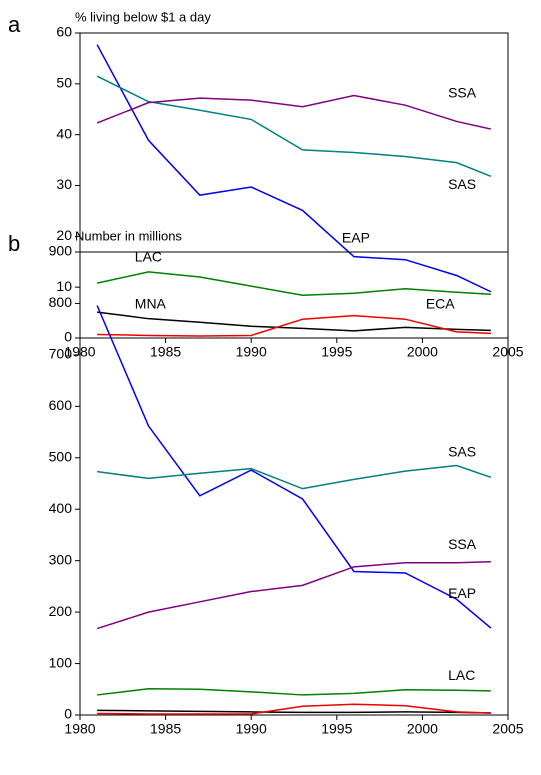 Image resolution: width=541 pixels, height=775 pixels. What do you see at coordinates (151, 304) in the screenshot?
I see `series-label: MNA` at bounding box center [151, 304].